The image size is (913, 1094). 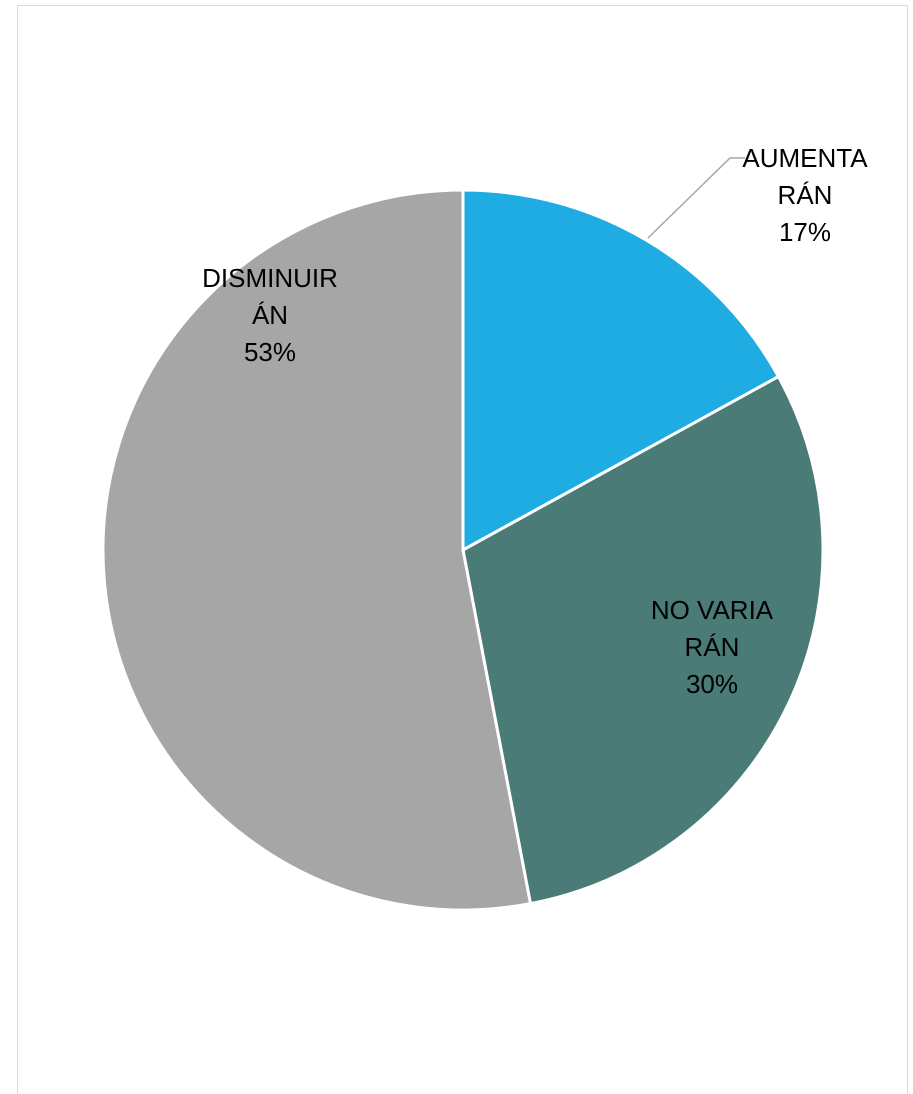 I want to click on leader-line, so click(x=696, y=198).